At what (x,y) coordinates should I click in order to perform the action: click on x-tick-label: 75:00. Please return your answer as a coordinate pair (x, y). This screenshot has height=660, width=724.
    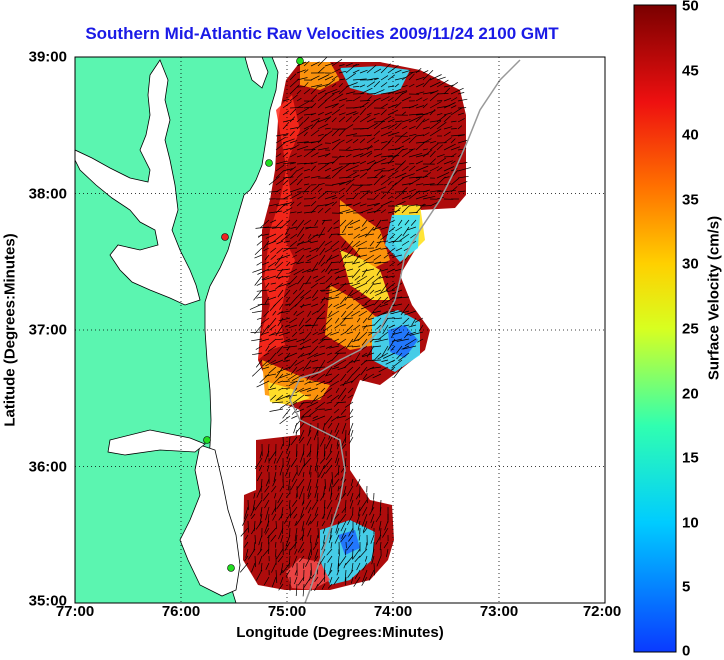
    Looking at the image, I should click on (287, 611).